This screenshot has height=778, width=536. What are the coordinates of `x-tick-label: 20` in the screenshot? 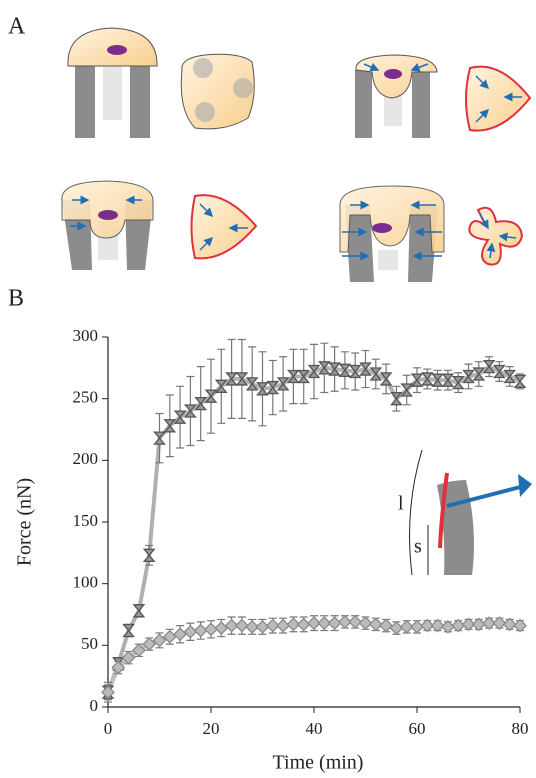 It's located at (211, 728).